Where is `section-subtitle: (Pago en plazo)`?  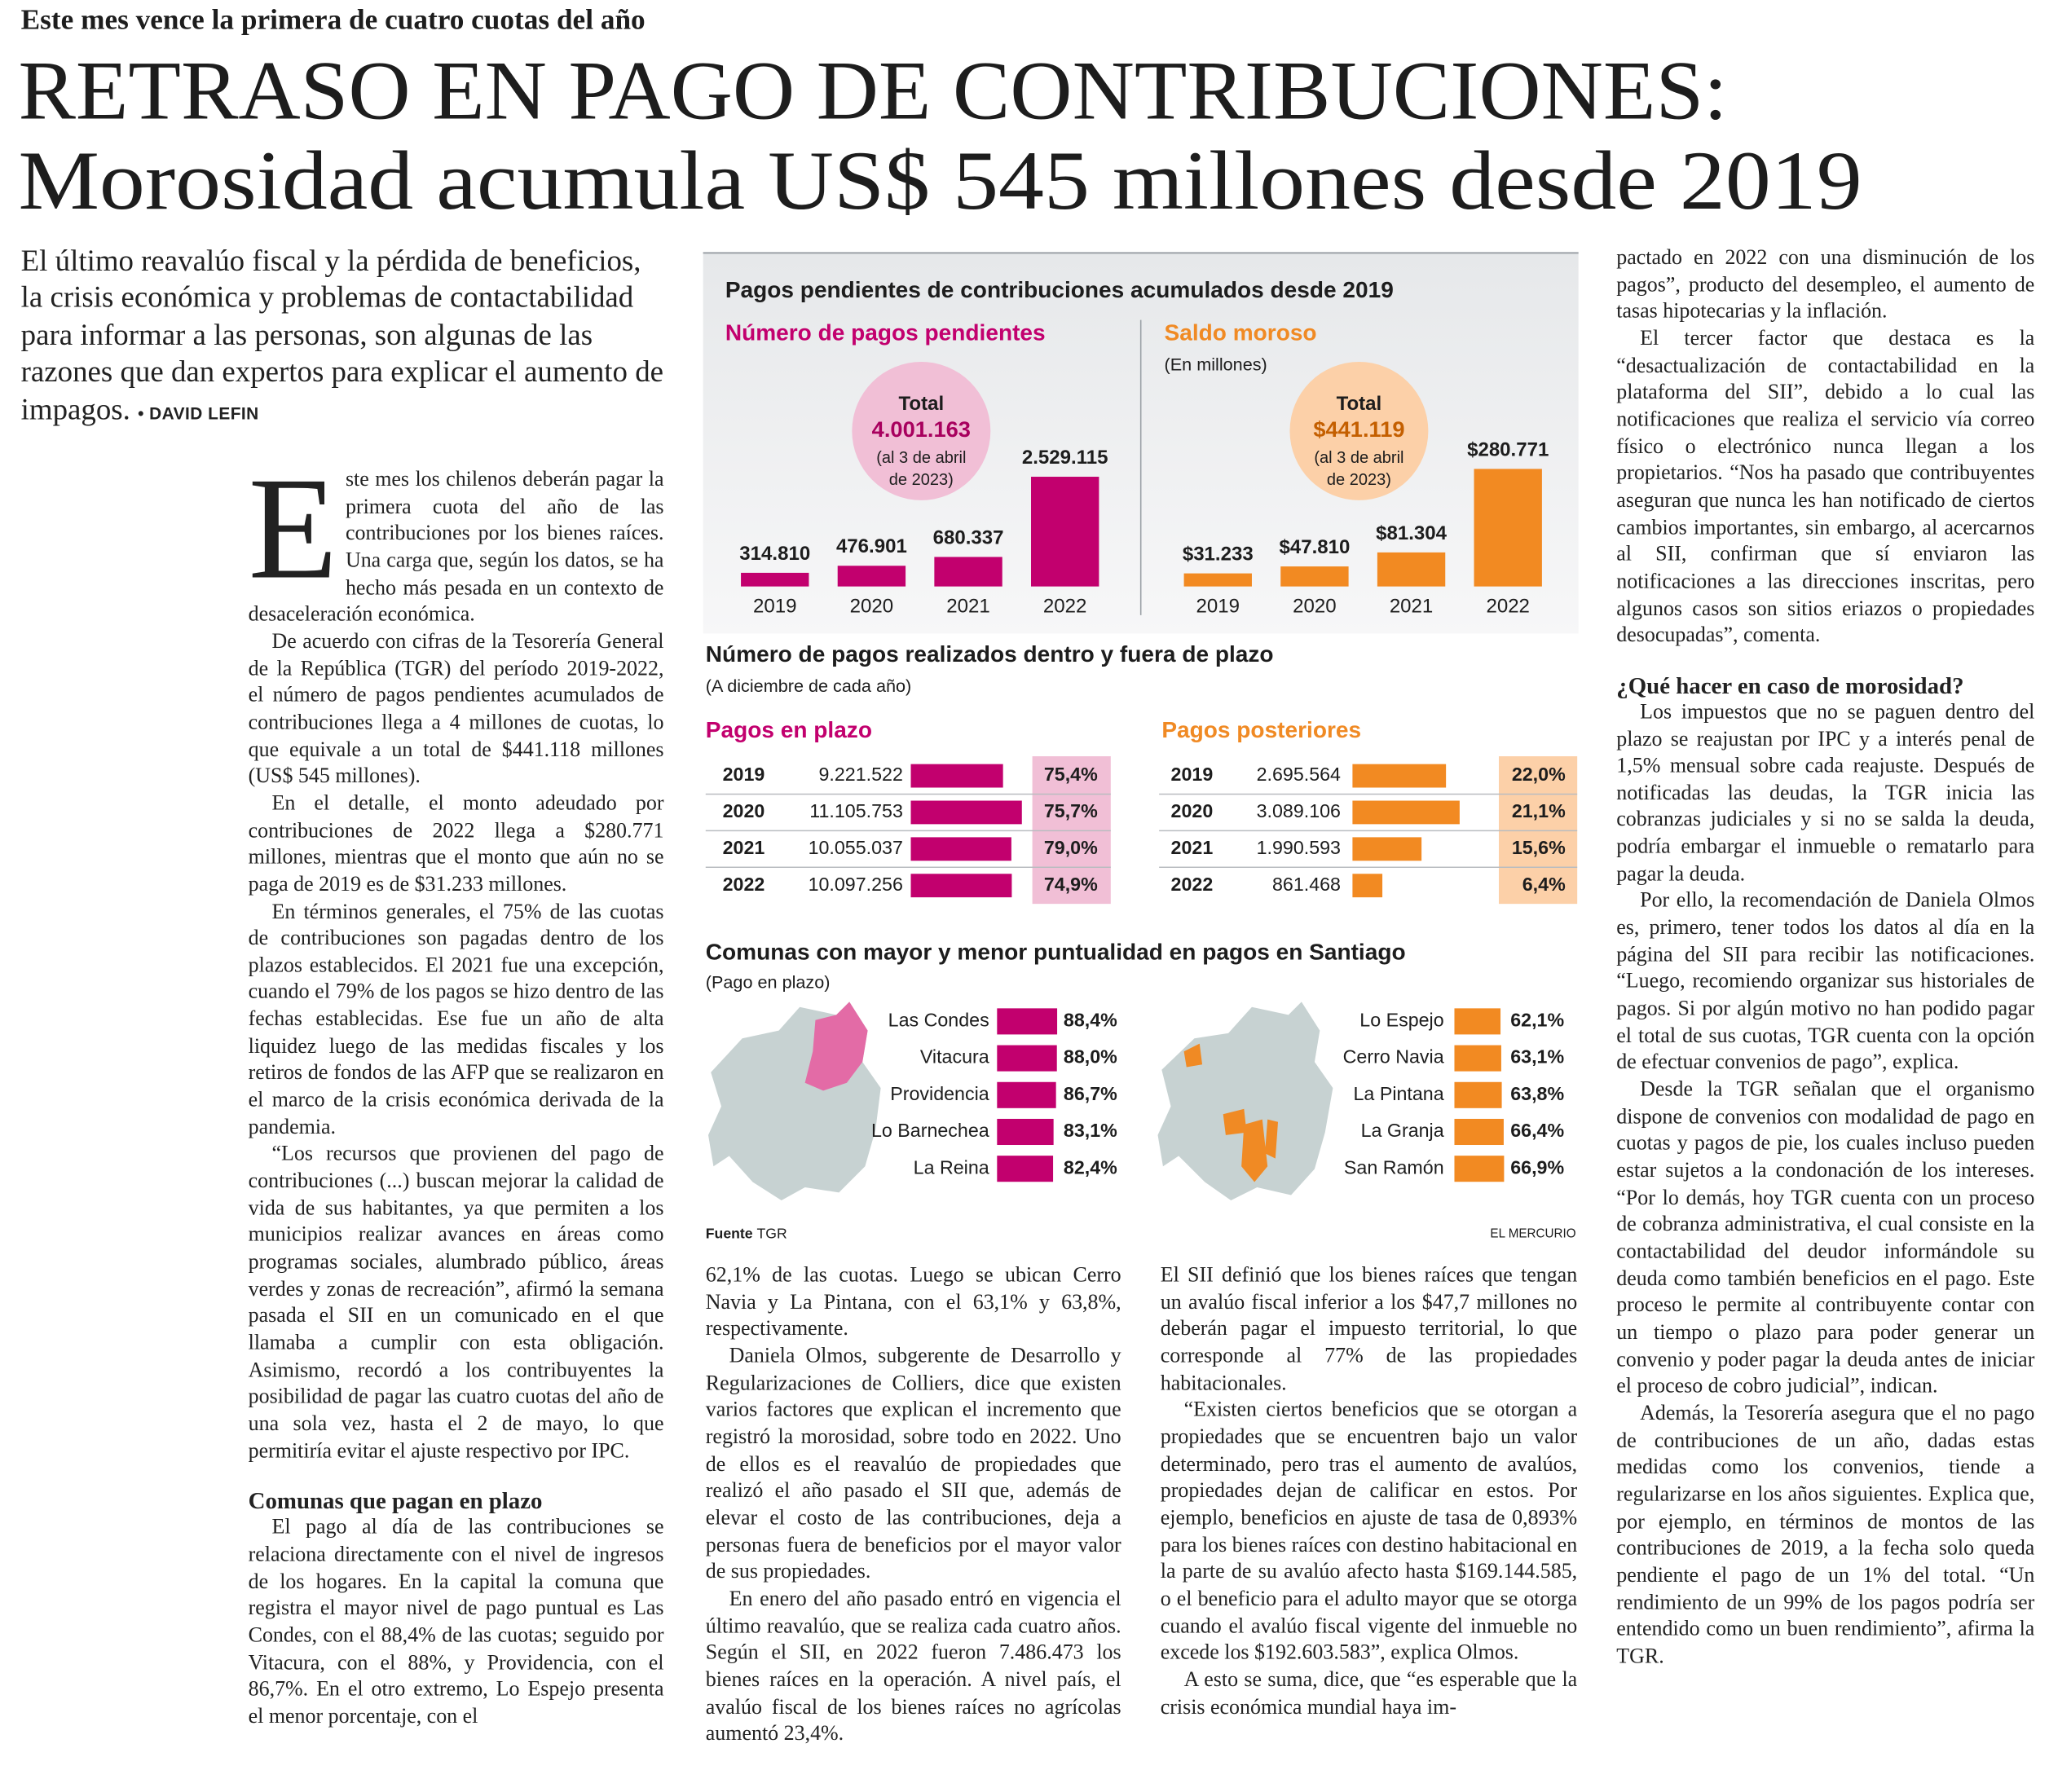 section-subtitle: (Pago en plazo) is located at coordinates (768, 982).